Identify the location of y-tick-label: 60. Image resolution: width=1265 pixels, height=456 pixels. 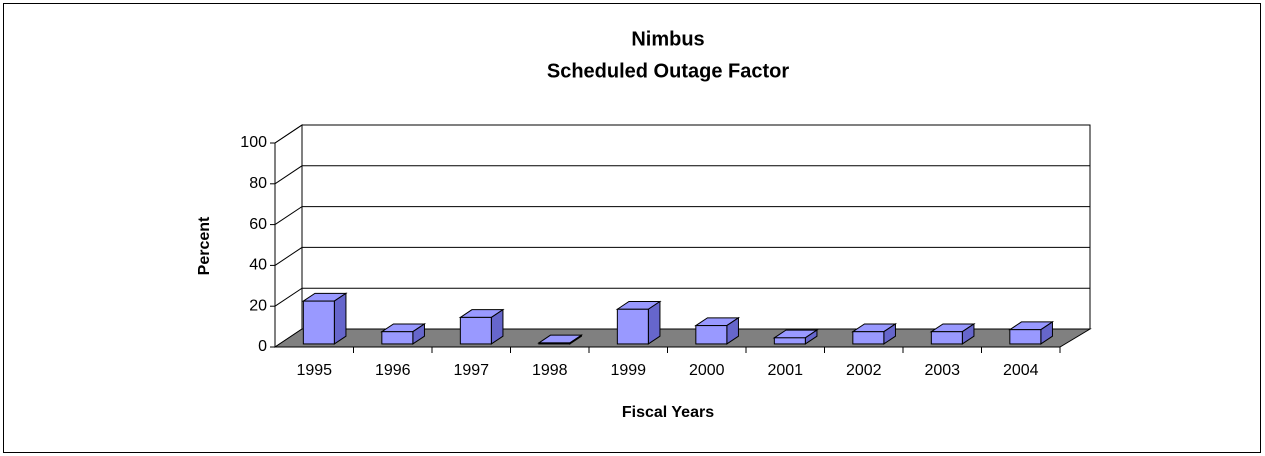
(258, 224).